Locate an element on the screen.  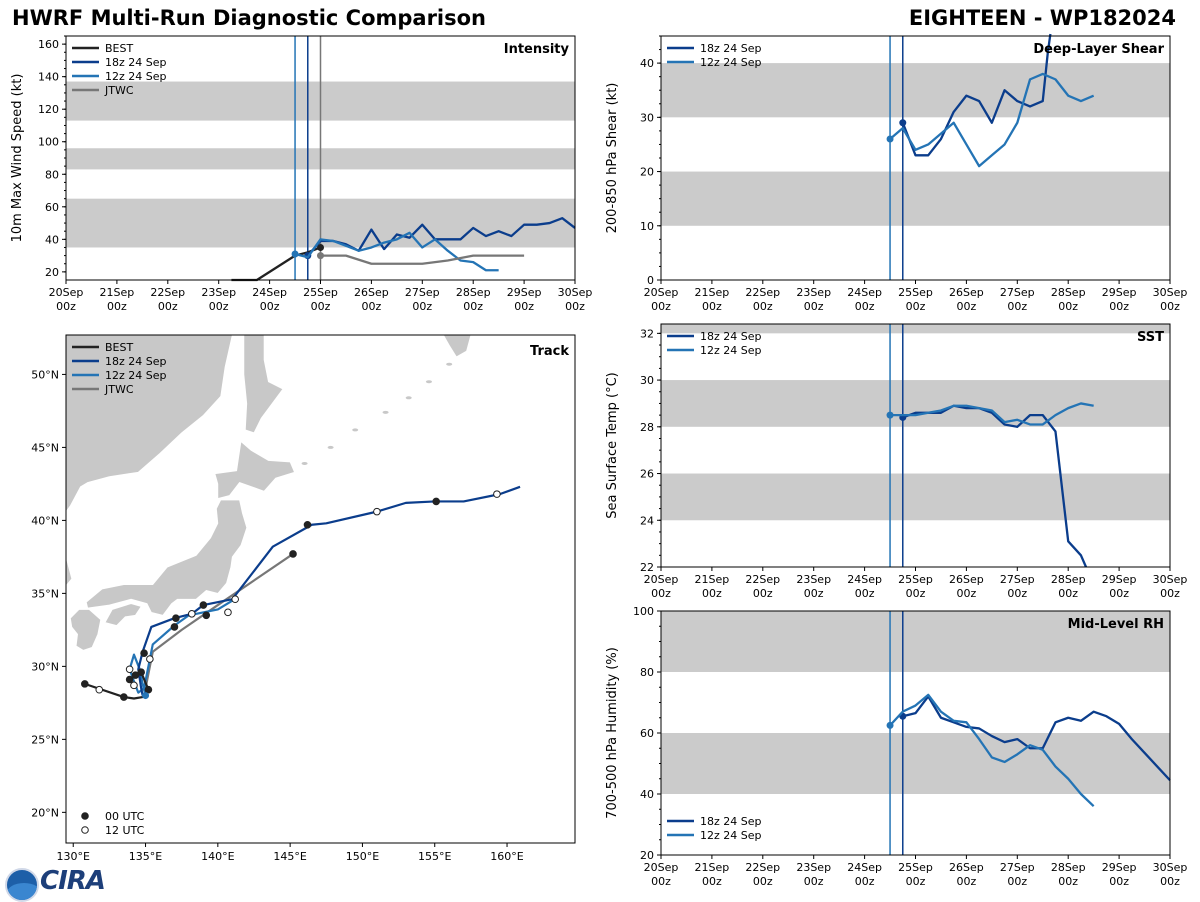
shikoku-land is located at coordinates (123, 614).